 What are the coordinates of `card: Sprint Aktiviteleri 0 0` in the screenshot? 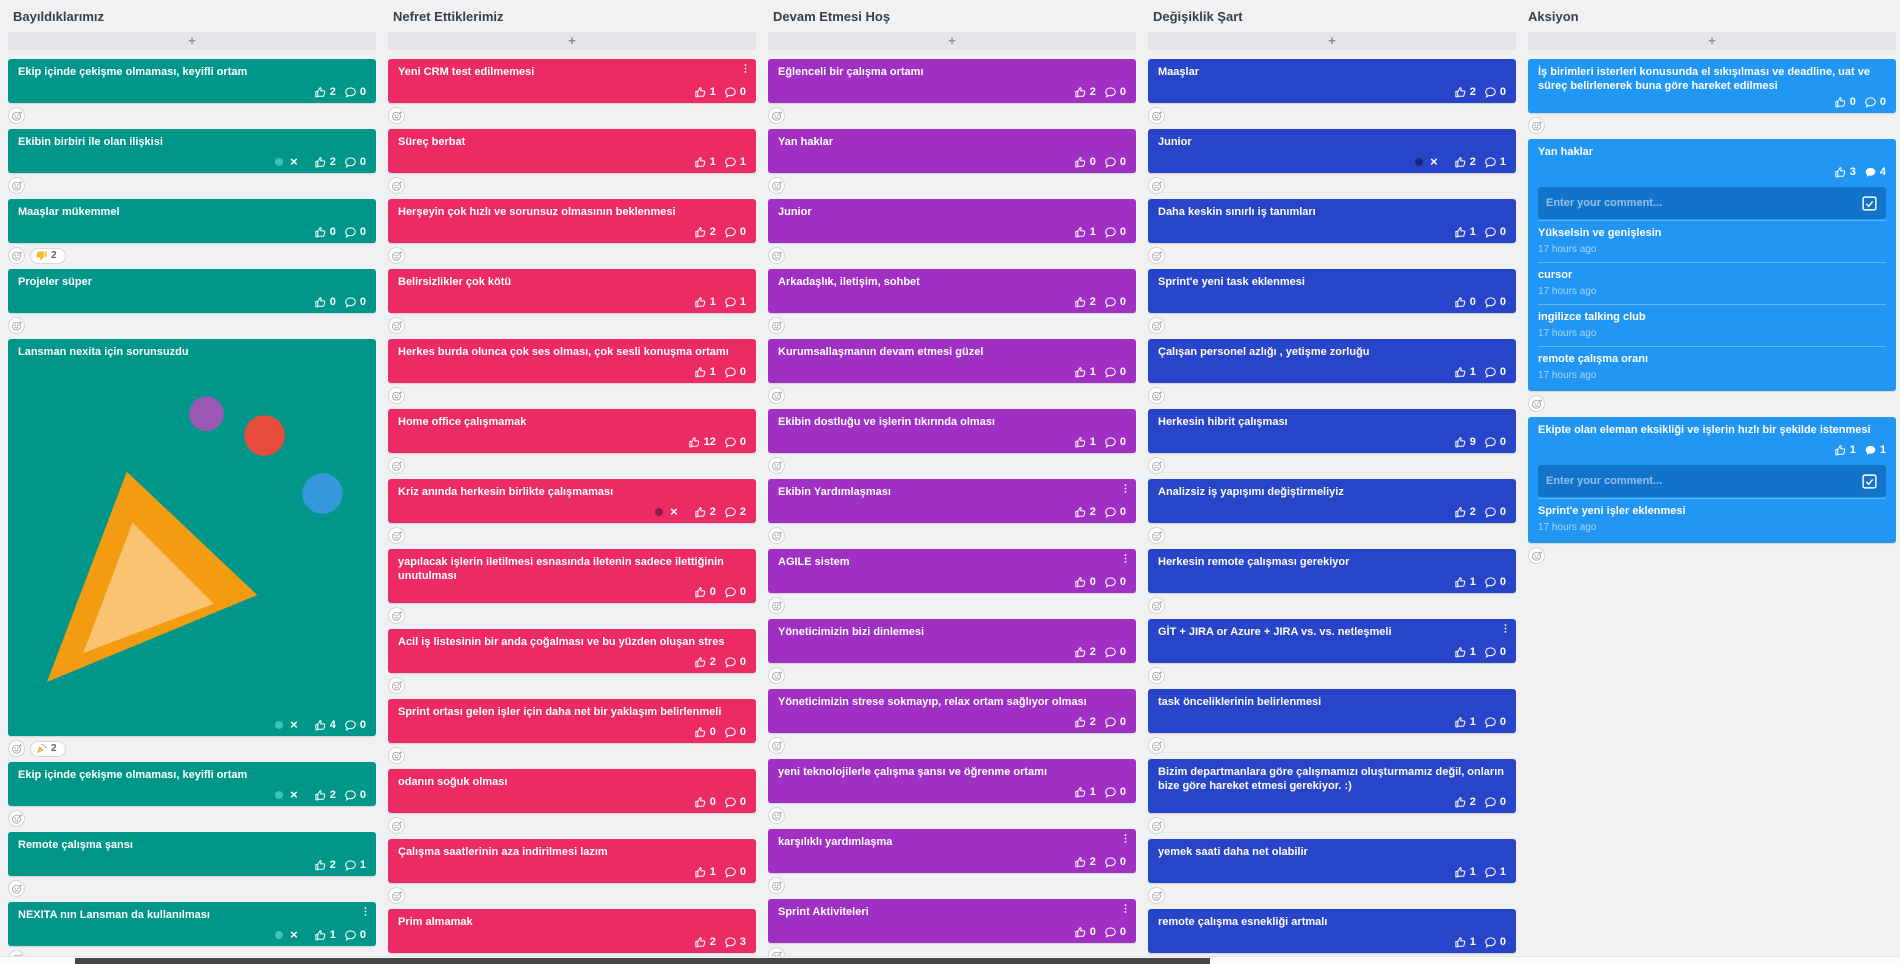 It's located at (952, 921).